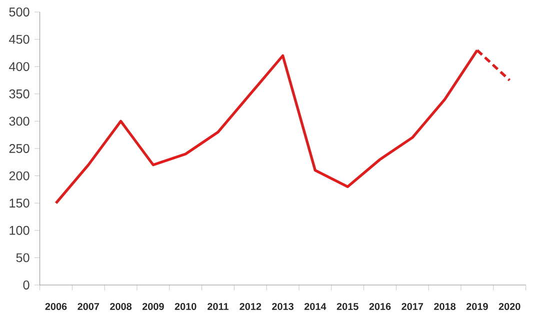 This screenshot has height=327, width=550. What do you see at coordinates (19, 12) in the screenshot?
I see `y-tick-label: 500` at bounding box center [19, 12].